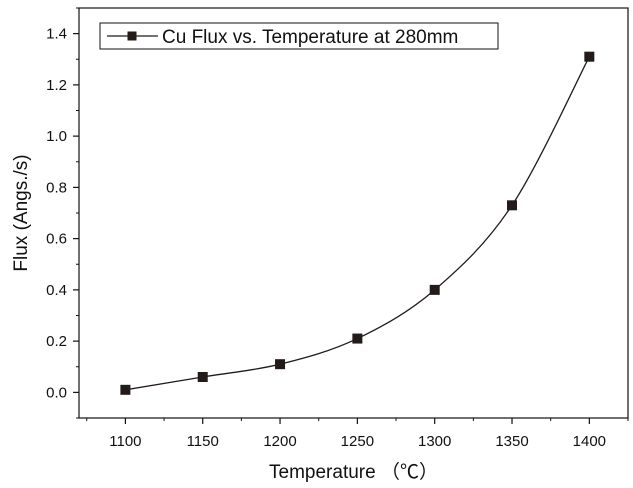 This screenshot has width=633, height=488. What do you see at coordinates (203, 441) in the screenshot?
I see `x-tick-label: 1150` at bounding box center [203, 441].